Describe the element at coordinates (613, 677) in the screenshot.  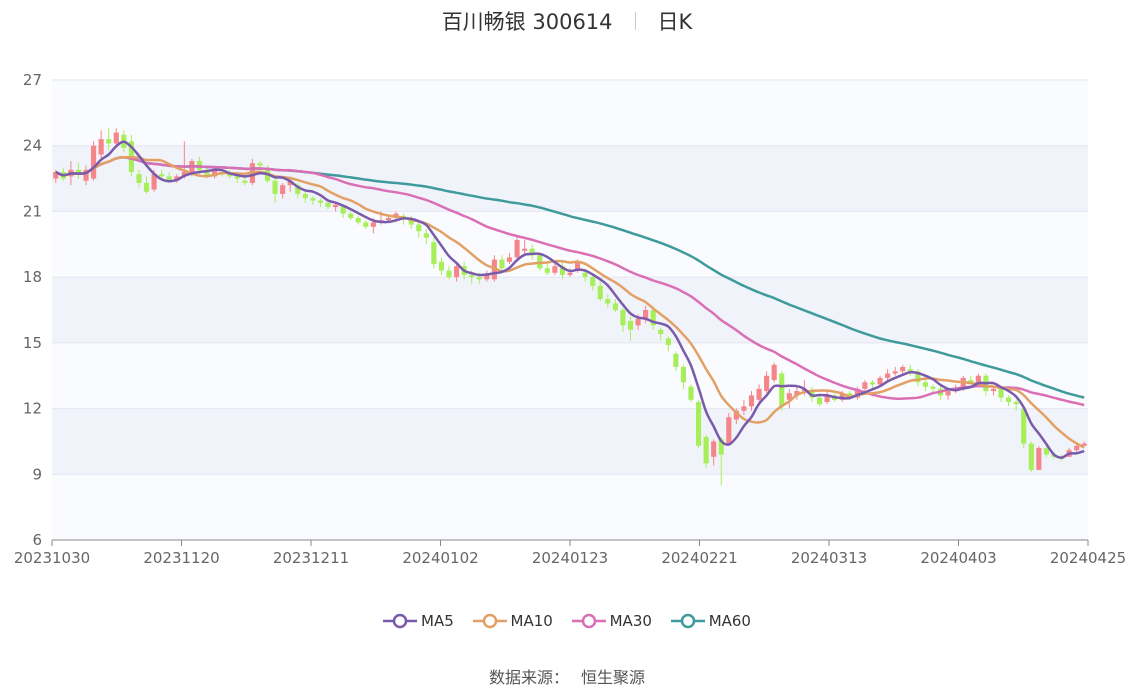
I see `source-value: 恒生聚源` at that location.